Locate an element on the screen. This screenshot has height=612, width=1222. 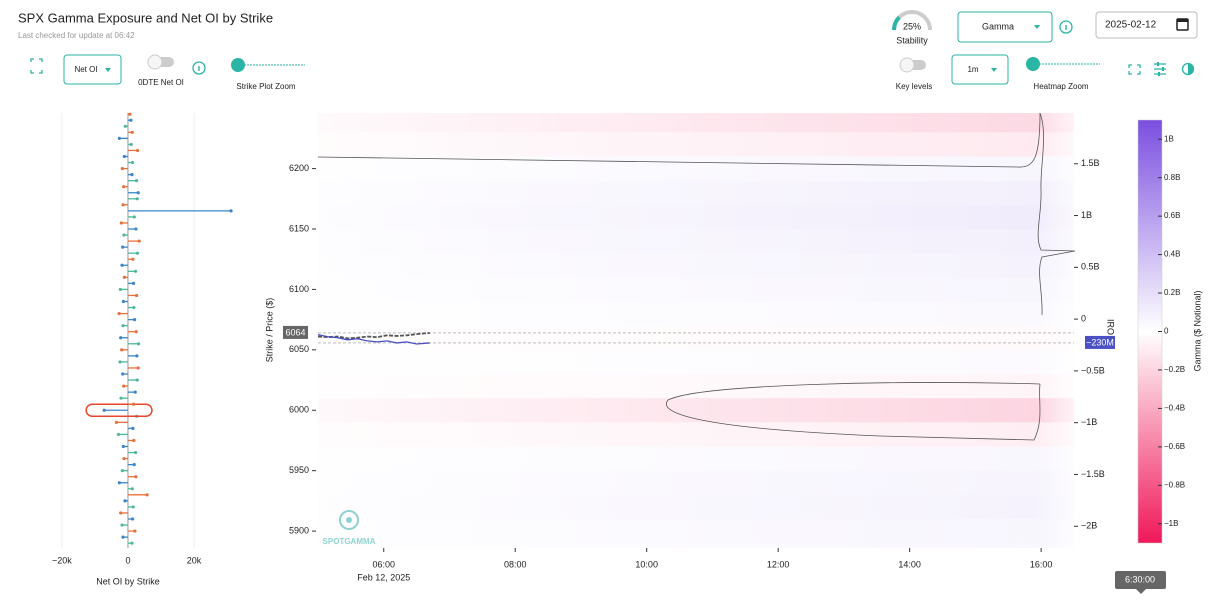
tooltip: 6:30:00 is located at coordinates (1140, 582).